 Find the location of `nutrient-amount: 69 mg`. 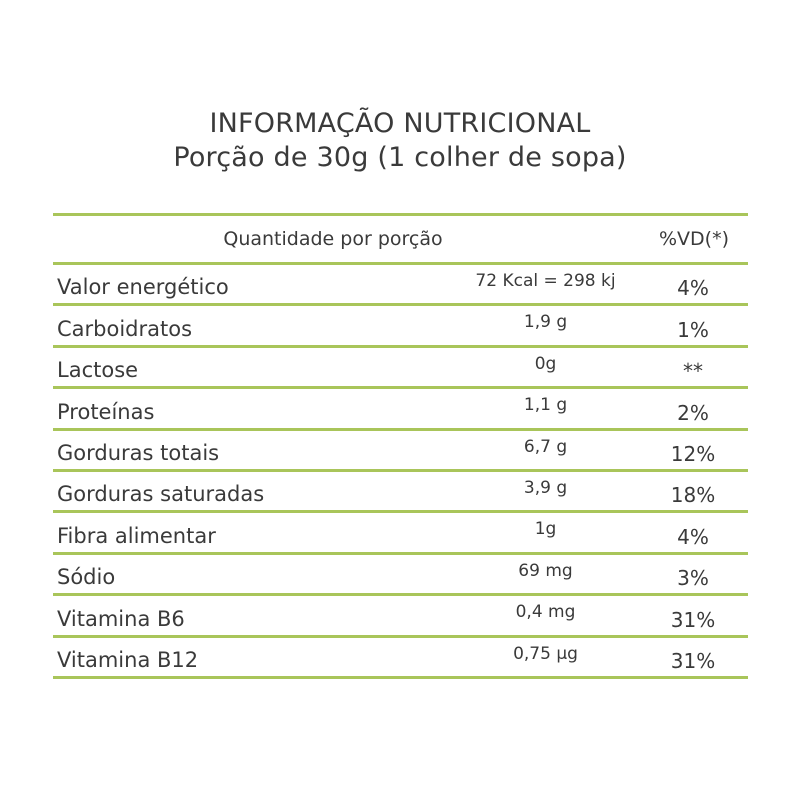

nutrient-amount: 69 mg is located at coordinates (545, 570).